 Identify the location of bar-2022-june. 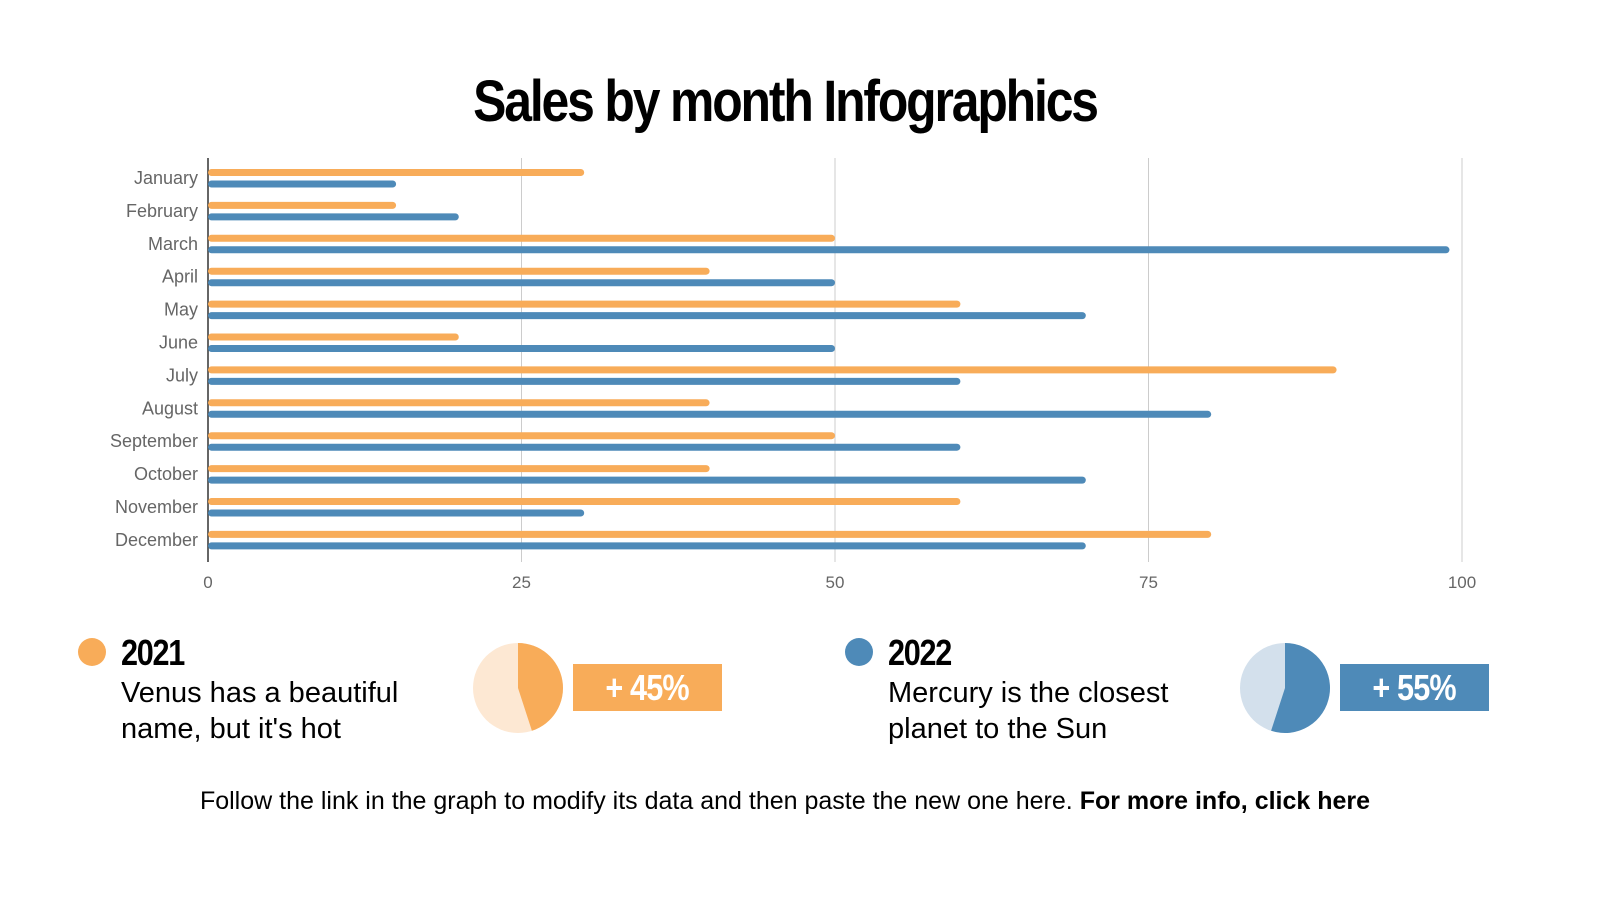
(521, 348).